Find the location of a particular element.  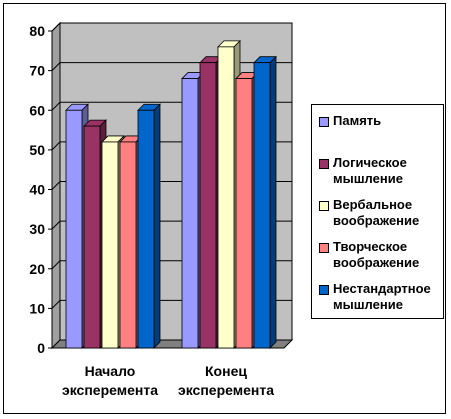

x-category-label-1: Конец is located at coordinates (226, 371).